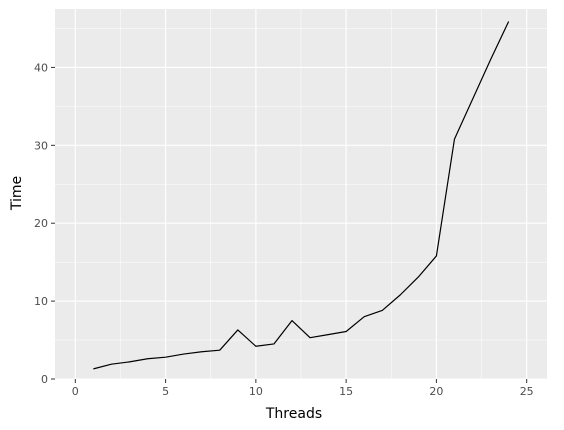  What do you see at coordinates (293, 414) in the screenshot?
I see `x-axis-title: Threads` at bounding box center [293, 414].